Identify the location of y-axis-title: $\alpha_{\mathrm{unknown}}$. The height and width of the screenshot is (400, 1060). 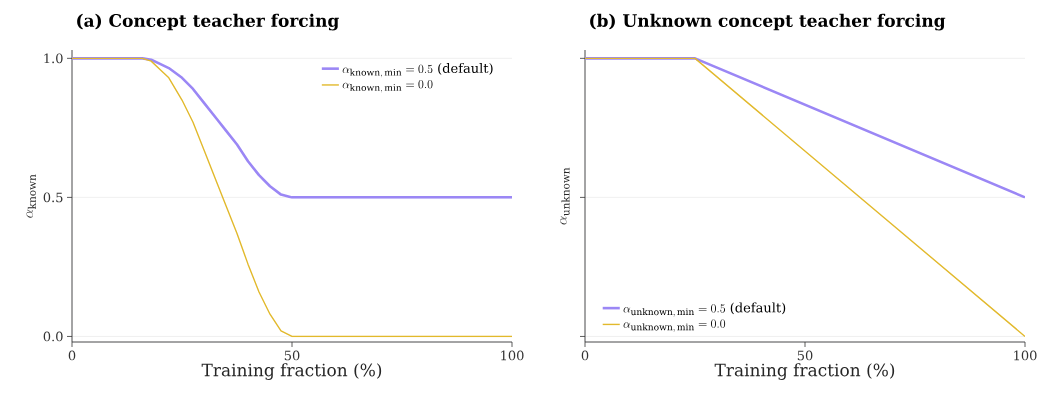
(565, 196).